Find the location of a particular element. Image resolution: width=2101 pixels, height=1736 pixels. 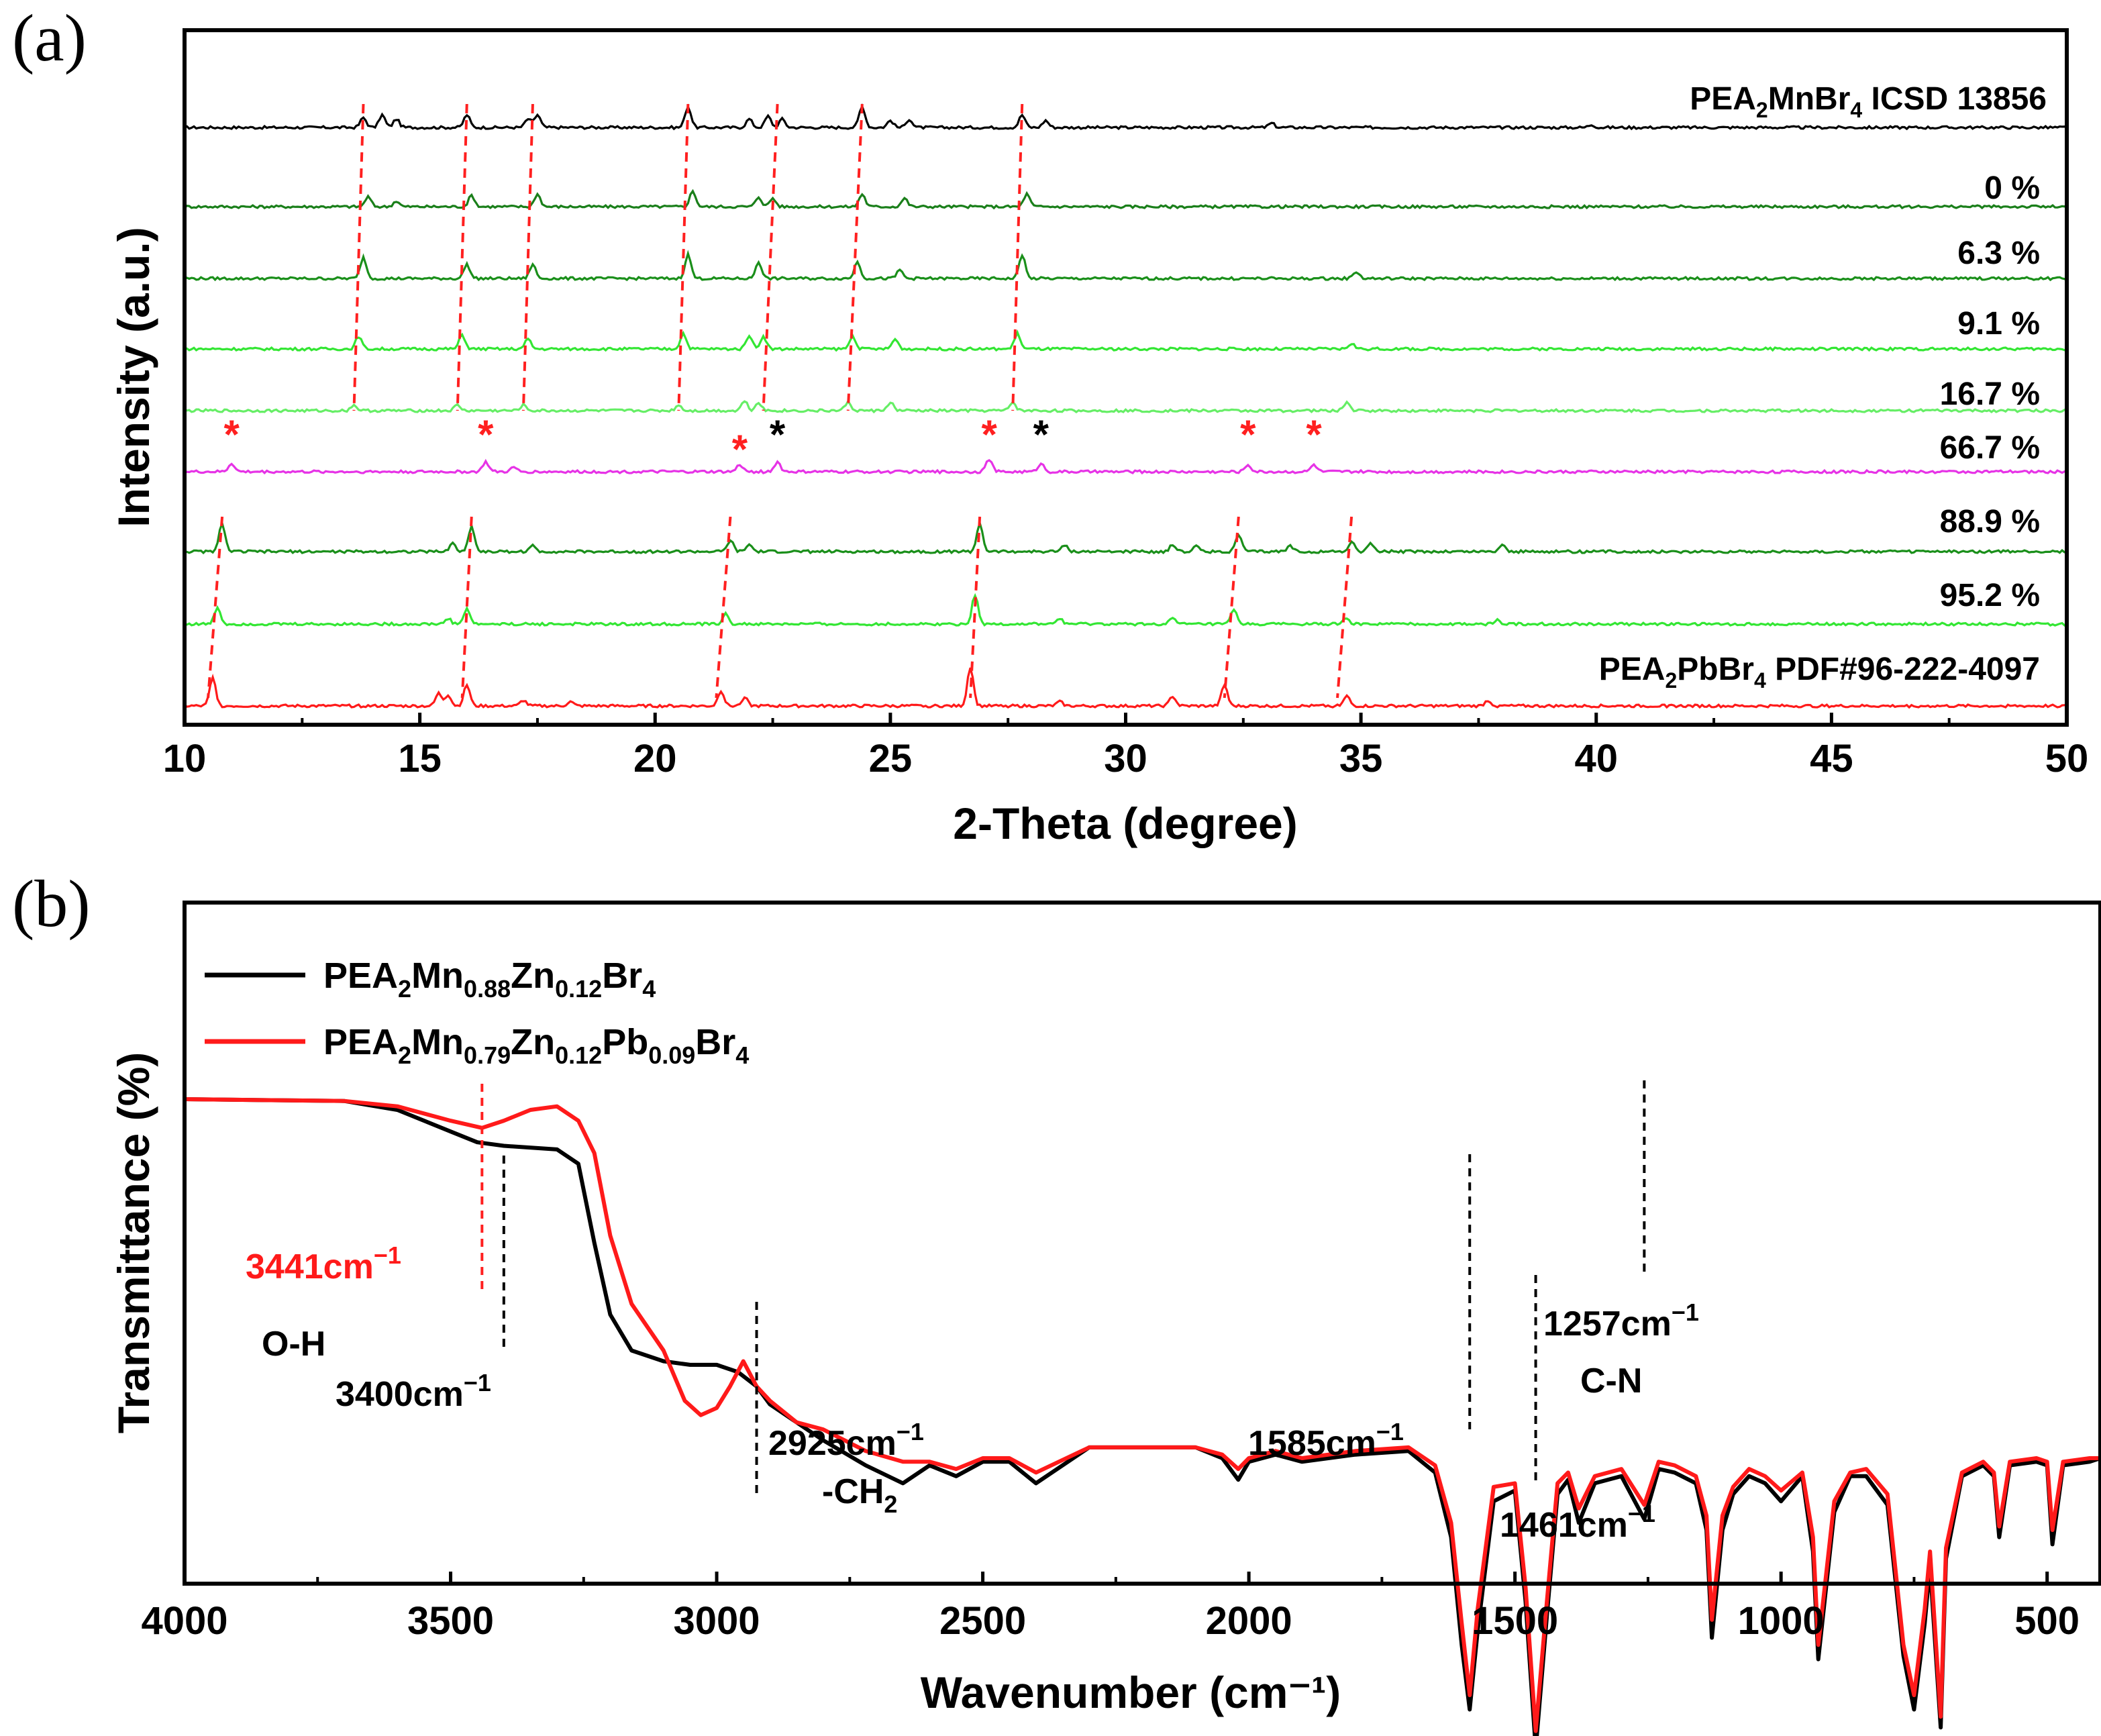

xrd-marker-6: * is located at coordinates (1248, 434).